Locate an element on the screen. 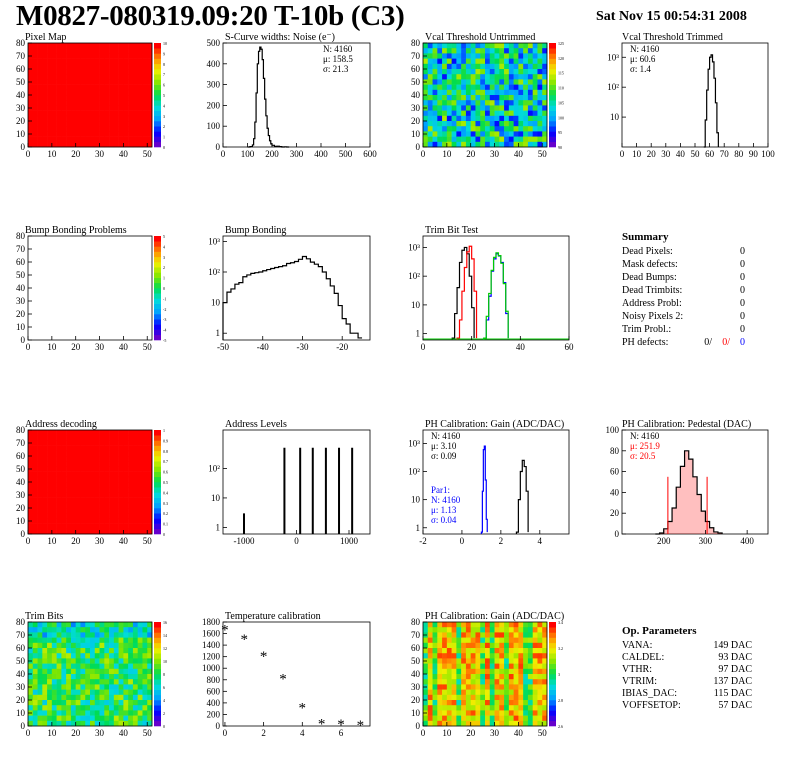 The image size is (796, 772). y-tick-label: 10 is located at coordinates (416, 713).